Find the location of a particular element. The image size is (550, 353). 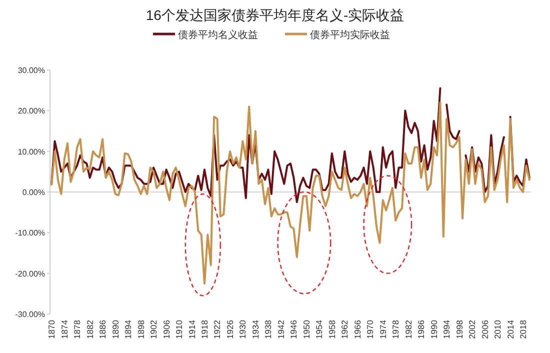

x-tick-label: 1882 is located at coordinates (89, 329).